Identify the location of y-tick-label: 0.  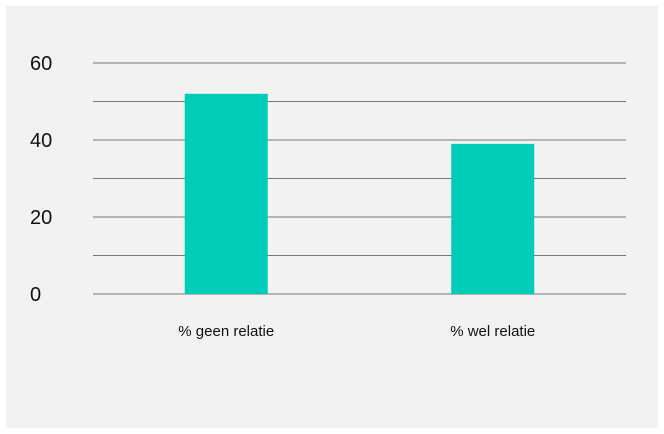
(35, 295).